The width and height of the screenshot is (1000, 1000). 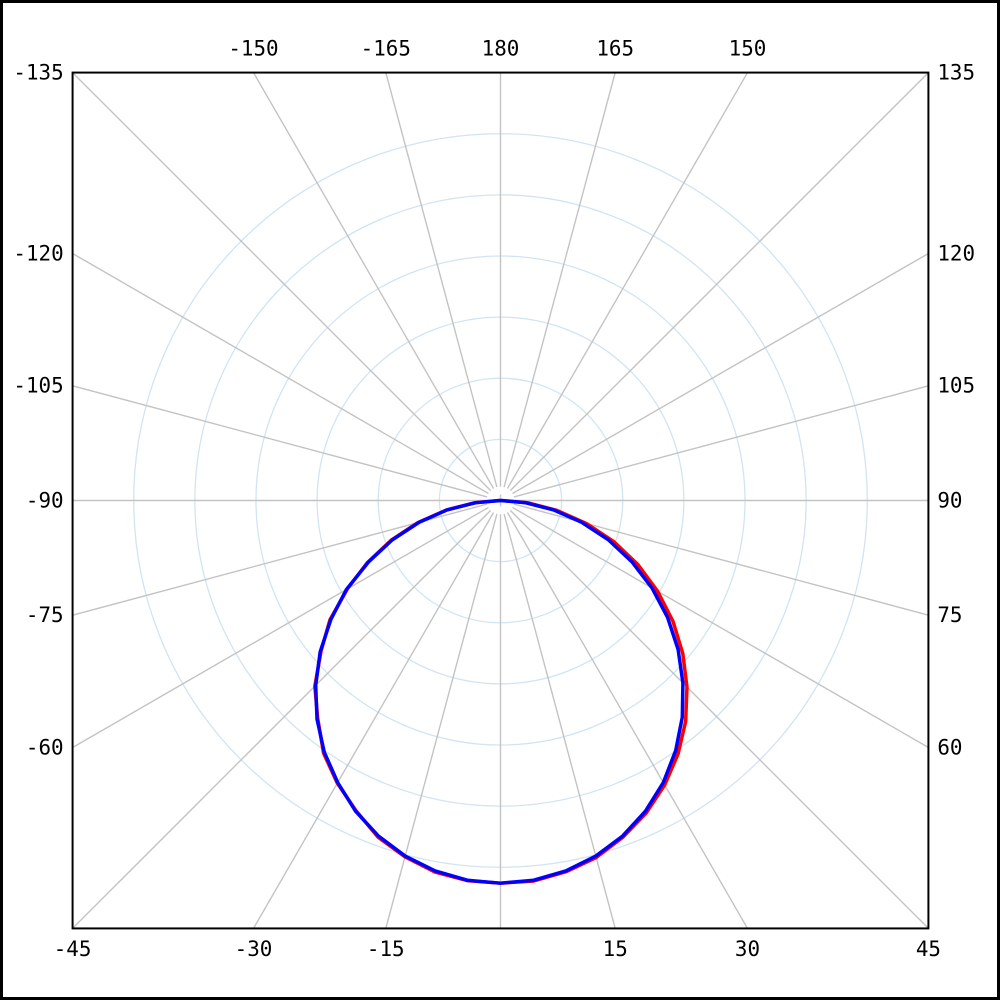 I want to click on angle-label: -150, so click(x=253, y=49).